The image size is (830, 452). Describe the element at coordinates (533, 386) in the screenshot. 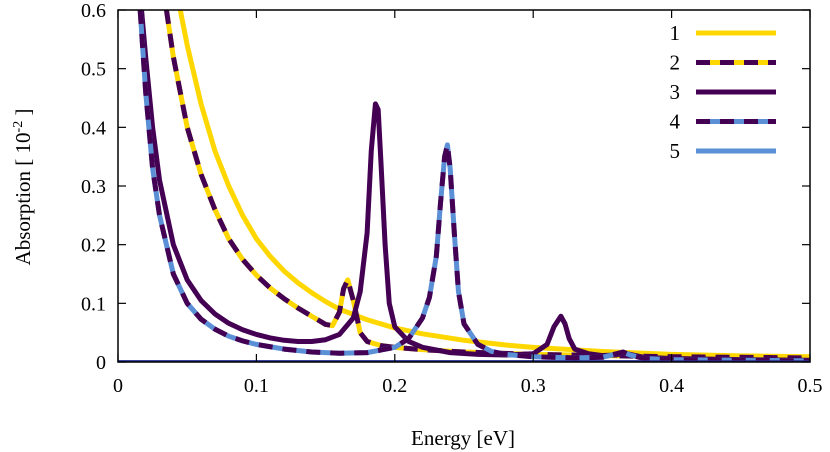

I see `x-tick-label: 0.3` at that location.